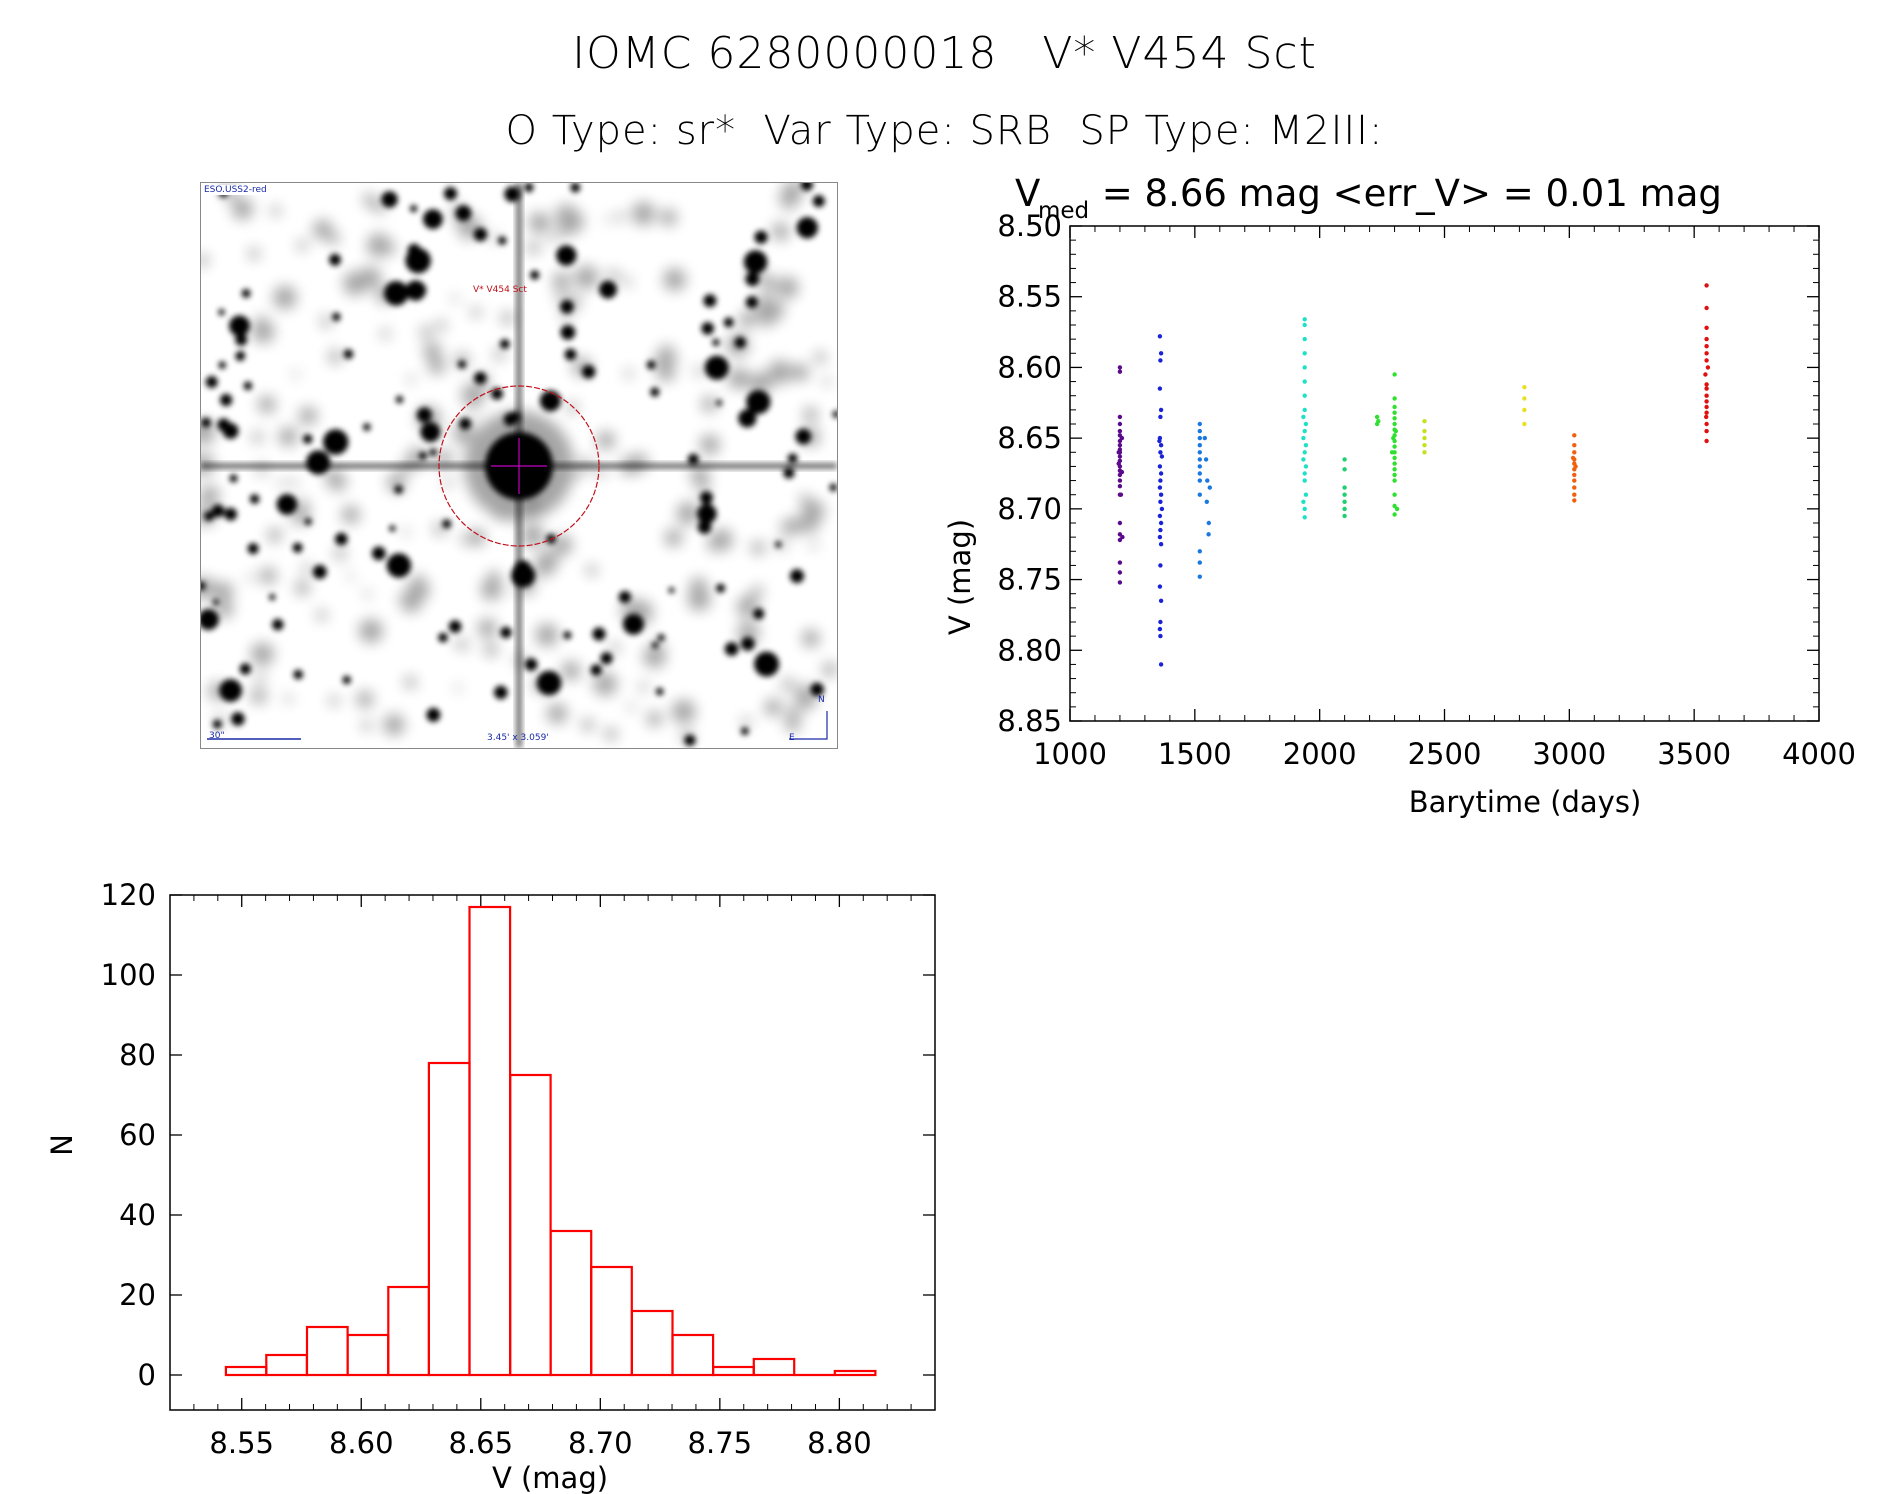 This screenshot has width=1889, height=1494. I want to click on y-tick-label: 80, so click(137, 1055).